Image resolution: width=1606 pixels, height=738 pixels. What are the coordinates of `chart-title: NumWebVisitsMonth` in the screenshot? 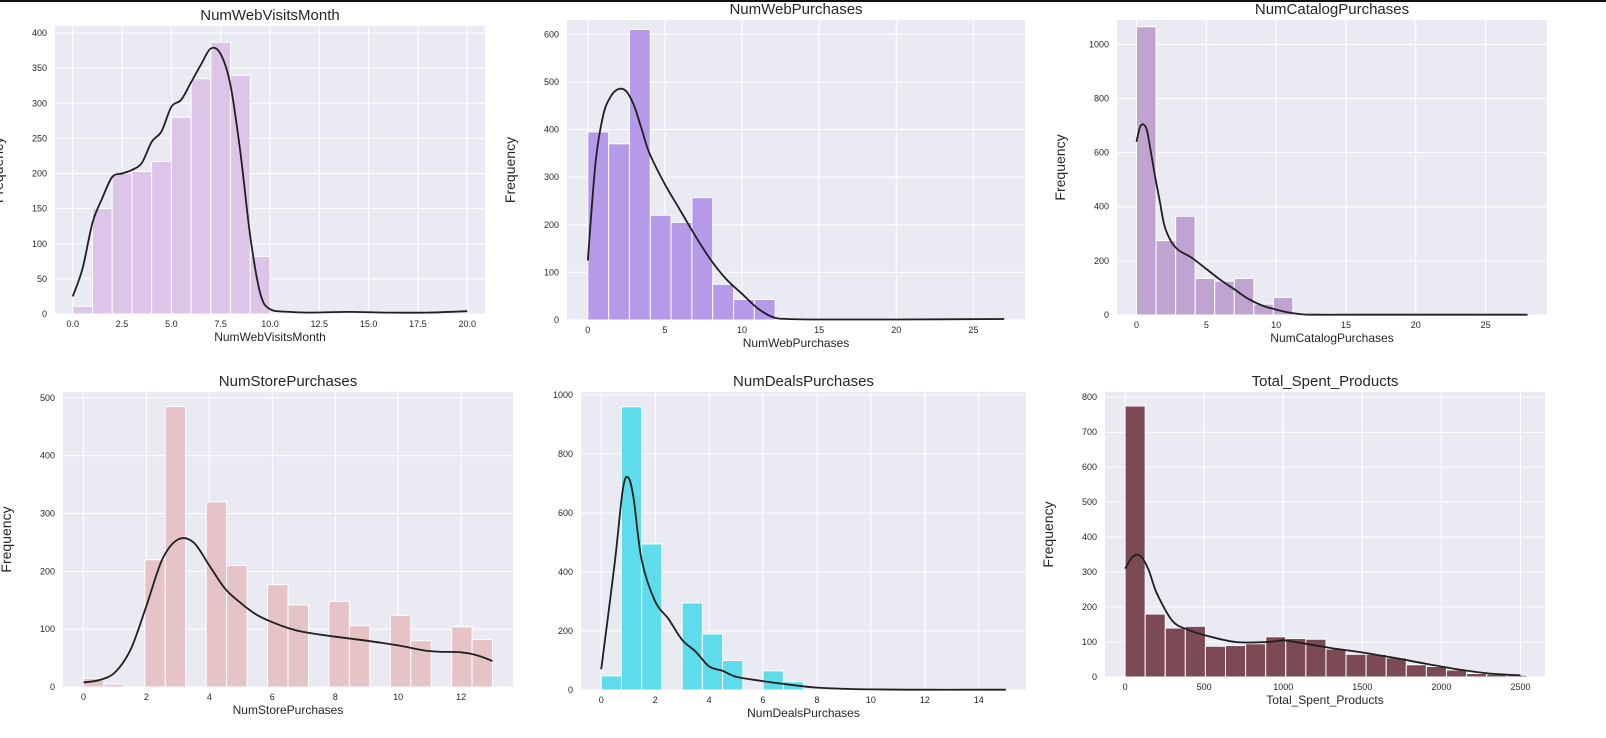 It's located at (270, 15).